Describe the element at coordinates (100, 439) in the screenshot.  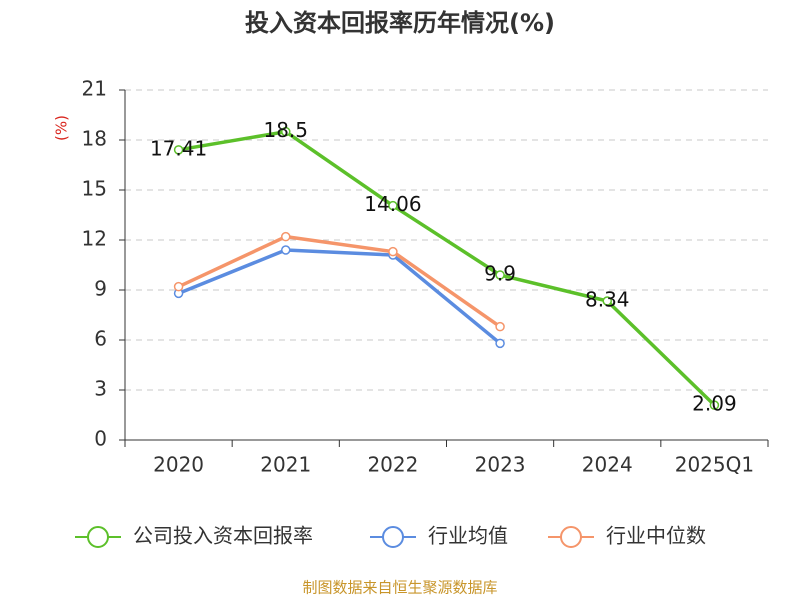
I see `y-tick-label: 0` at that location.